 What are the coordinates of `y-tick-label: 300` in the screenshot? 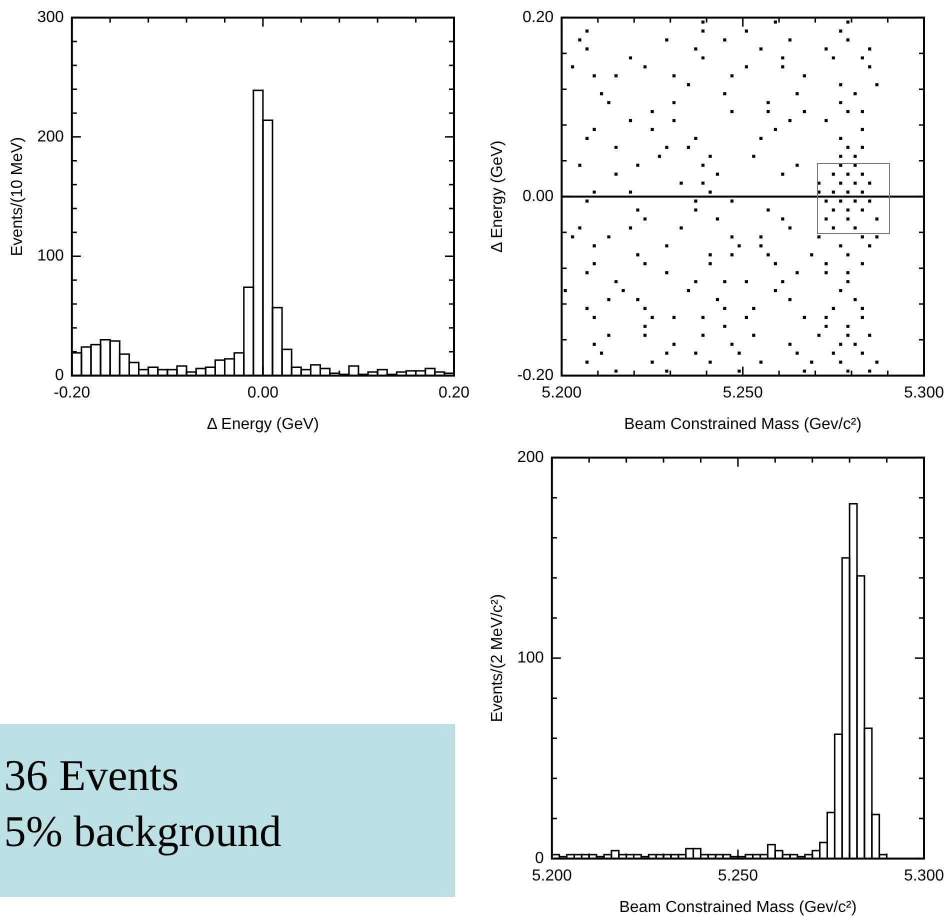 It's located at (50, 17).